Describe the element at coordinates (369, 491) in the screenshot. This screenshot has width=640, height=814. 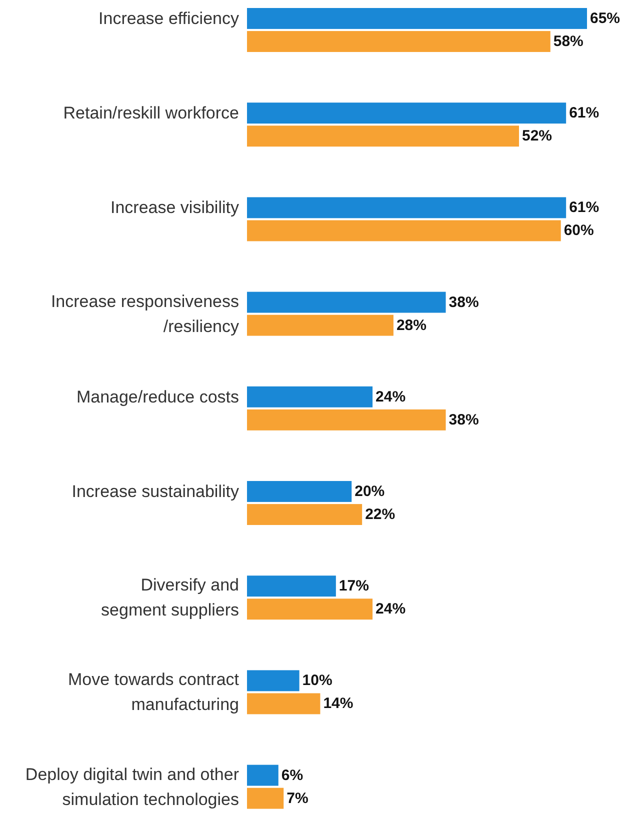
I see `data-label: 20%` at that location.